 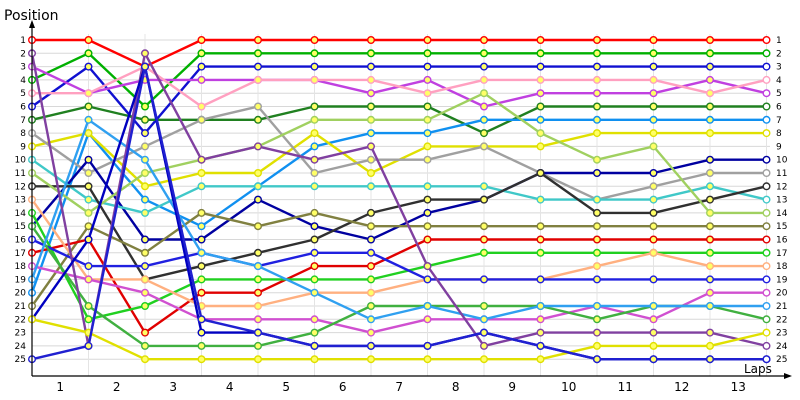 I want to click on y-tick-right-22: 22, so click(x=781, y=320).